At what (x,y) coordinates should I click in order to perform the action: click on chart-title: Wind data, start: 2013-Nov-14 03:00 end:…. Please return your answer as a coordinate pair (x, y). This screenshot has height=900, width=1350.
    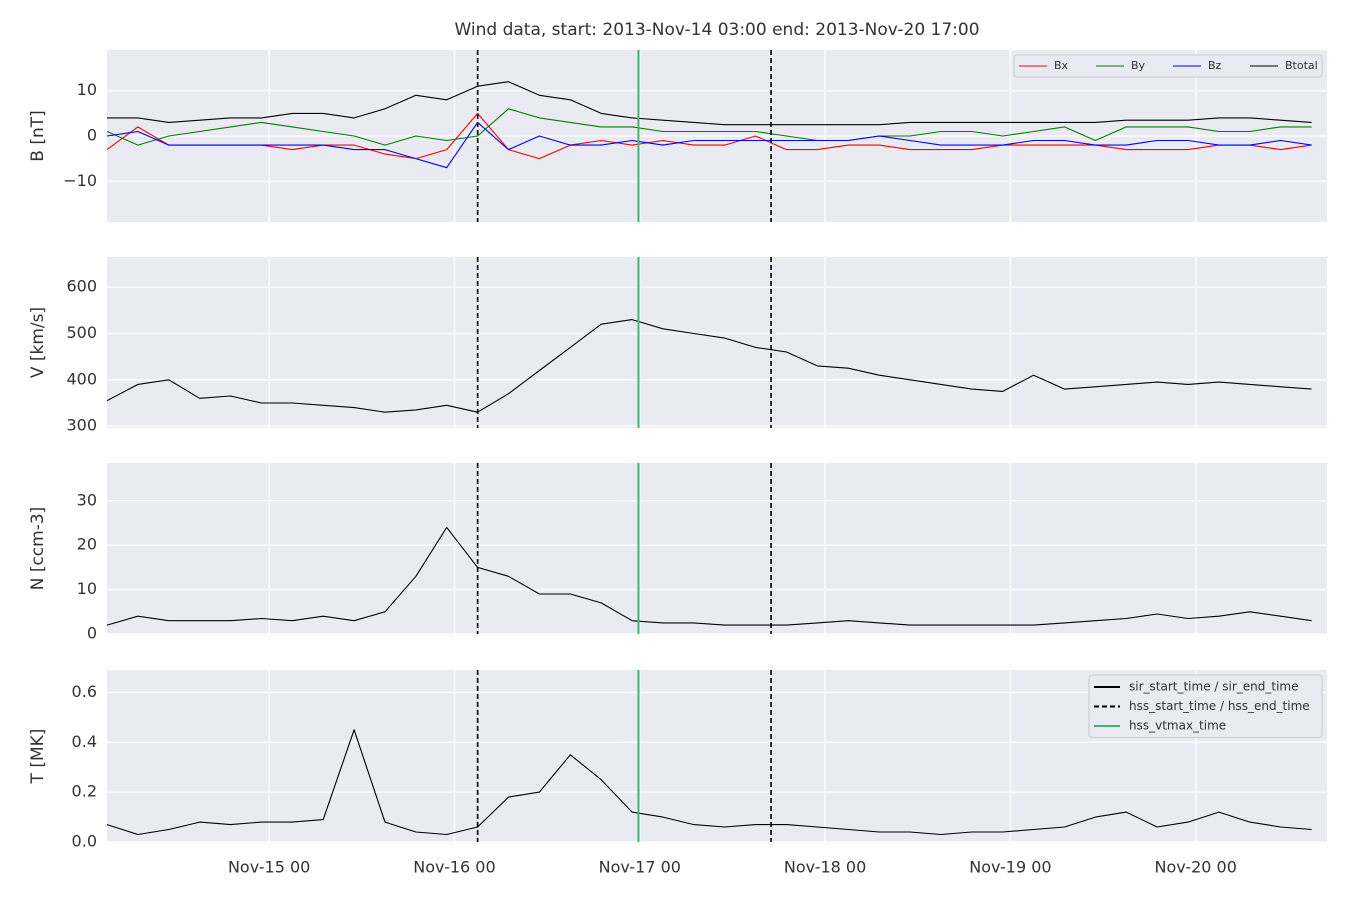
    Looking at the image, I should click on (716, 30).